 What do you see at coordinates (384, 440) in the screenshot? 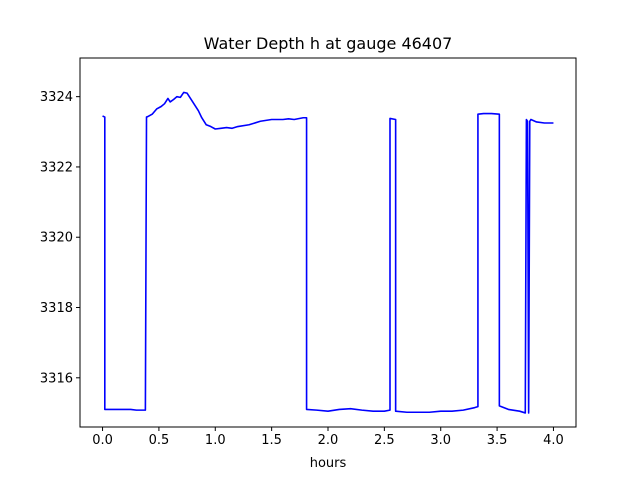
I see `x-tick-label: 2.5` at bounding box center [384, 440].